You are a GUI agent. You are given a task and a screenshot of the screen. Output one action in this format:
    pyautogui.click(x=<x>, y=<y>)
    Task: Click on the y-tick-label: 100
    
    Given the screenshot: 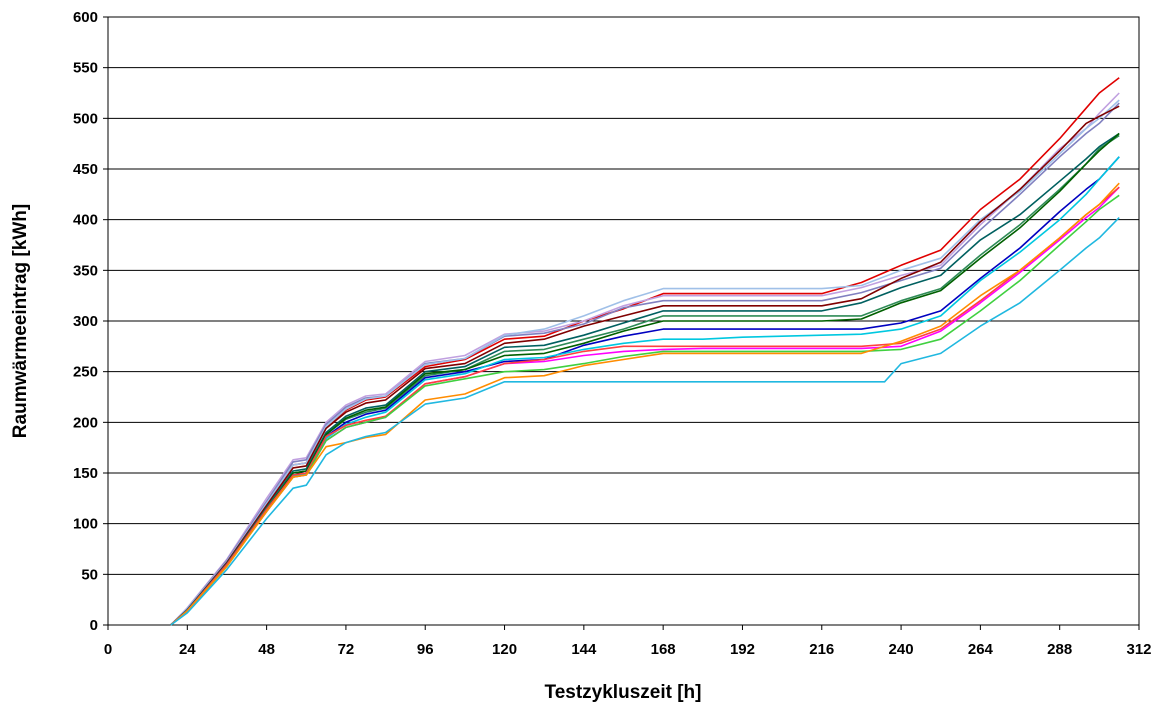 What is the action you would take?
    pyautogui.click(x=85, y=524)
    